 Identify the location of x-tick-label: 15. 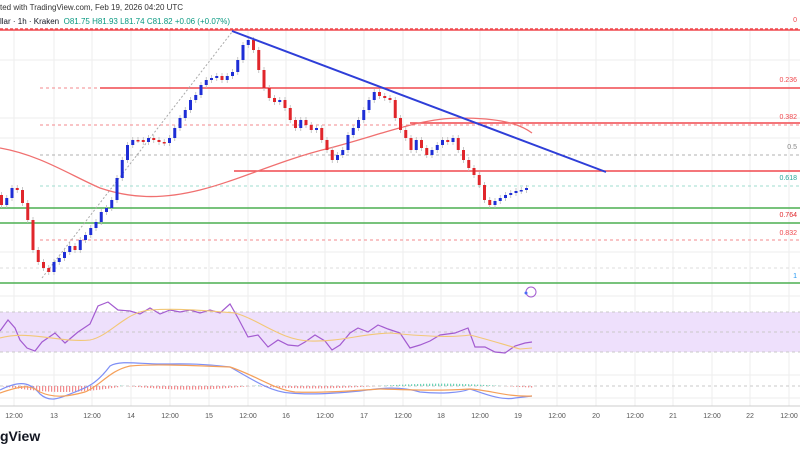
(209, 416).